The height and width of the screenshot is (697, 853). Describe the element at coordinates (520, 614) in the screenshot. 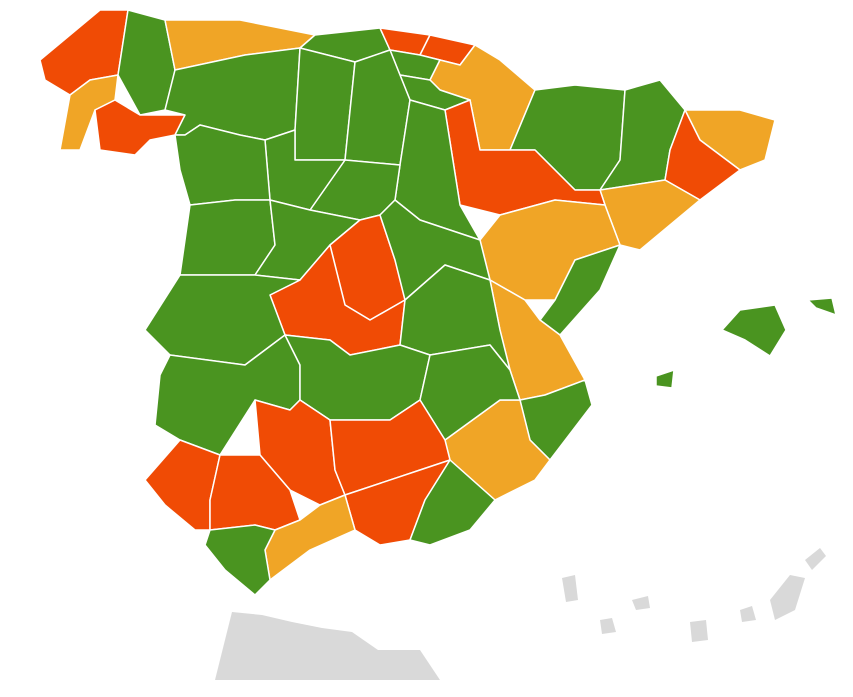

I see `outside-land` at that location.